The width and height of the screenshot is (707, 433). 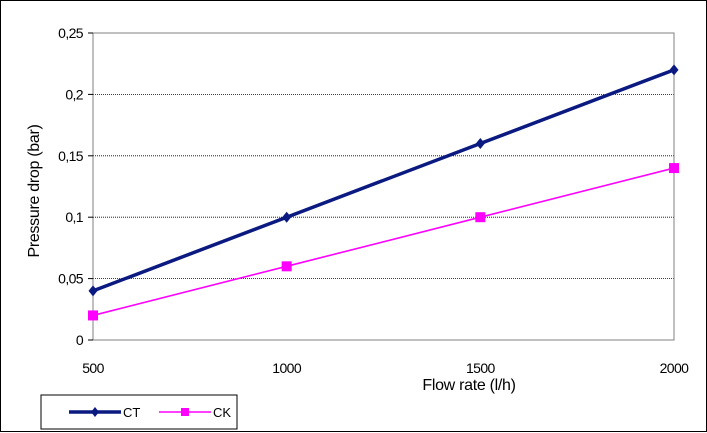 I want to click on legend-label-ck: CK, so click(x=222, y=412).